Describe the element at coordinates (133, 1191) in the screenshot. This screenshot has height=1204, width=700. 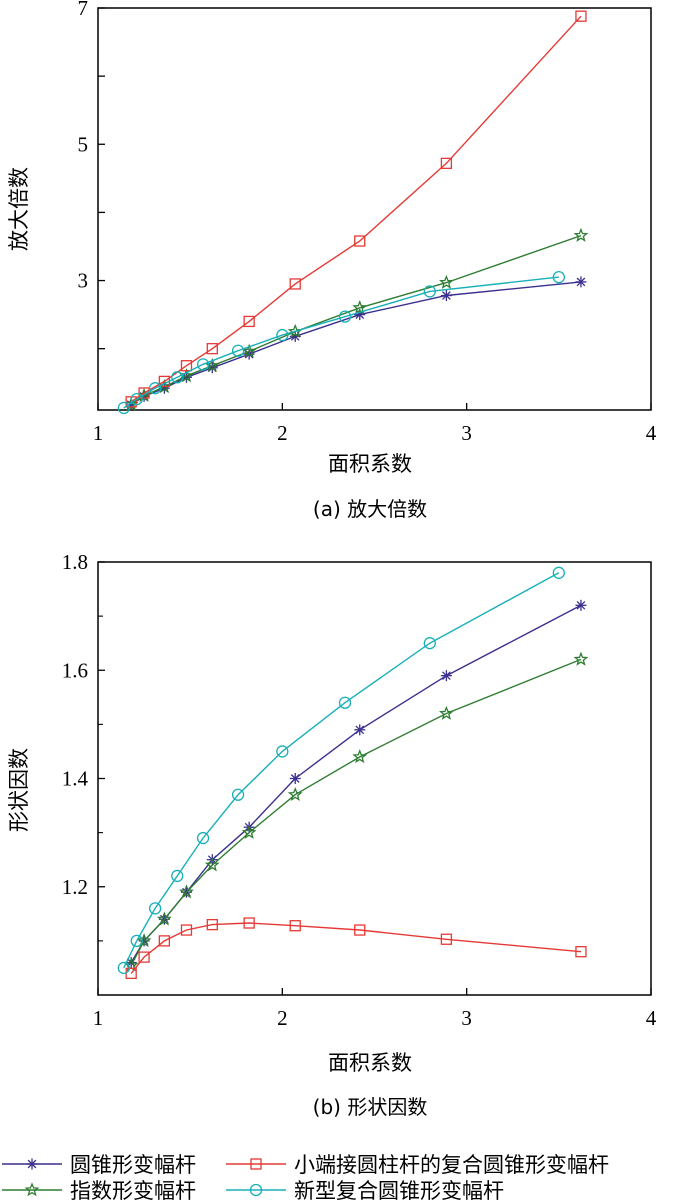
I see `legend-label: 指数形变幅杆` at that location.